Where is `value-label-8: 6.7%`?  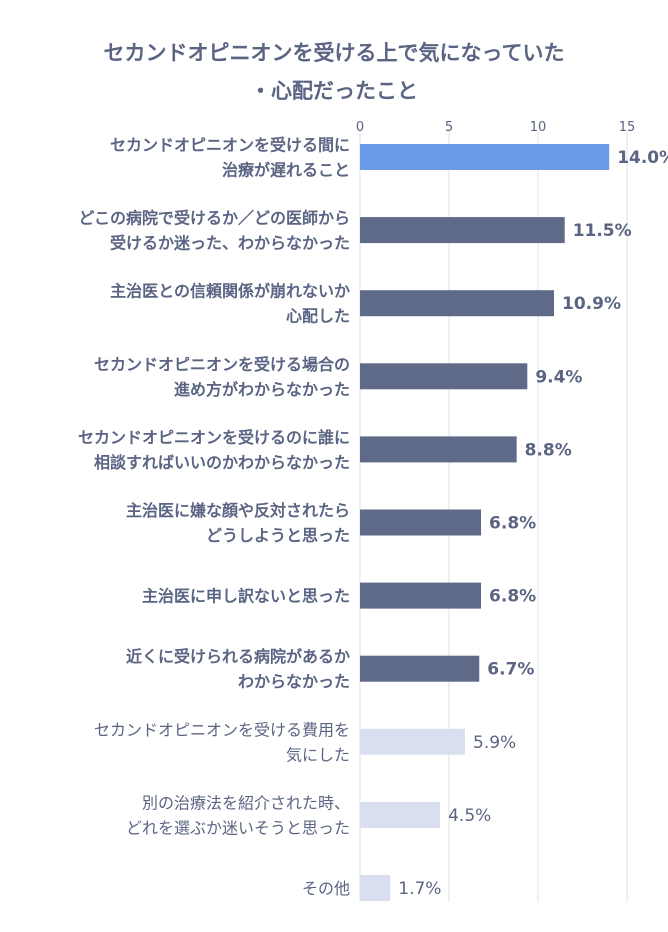 value-label-8: 6.7% is located at coordinates (510, 670).